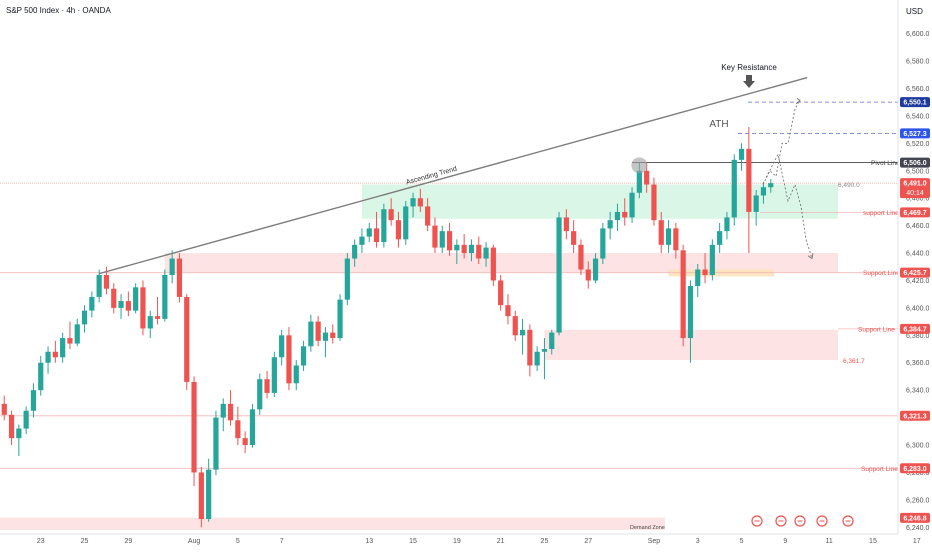 The height and width of the screenshot is (555, 932). I want to click on x-tick-label: 11, so click(829, 541).